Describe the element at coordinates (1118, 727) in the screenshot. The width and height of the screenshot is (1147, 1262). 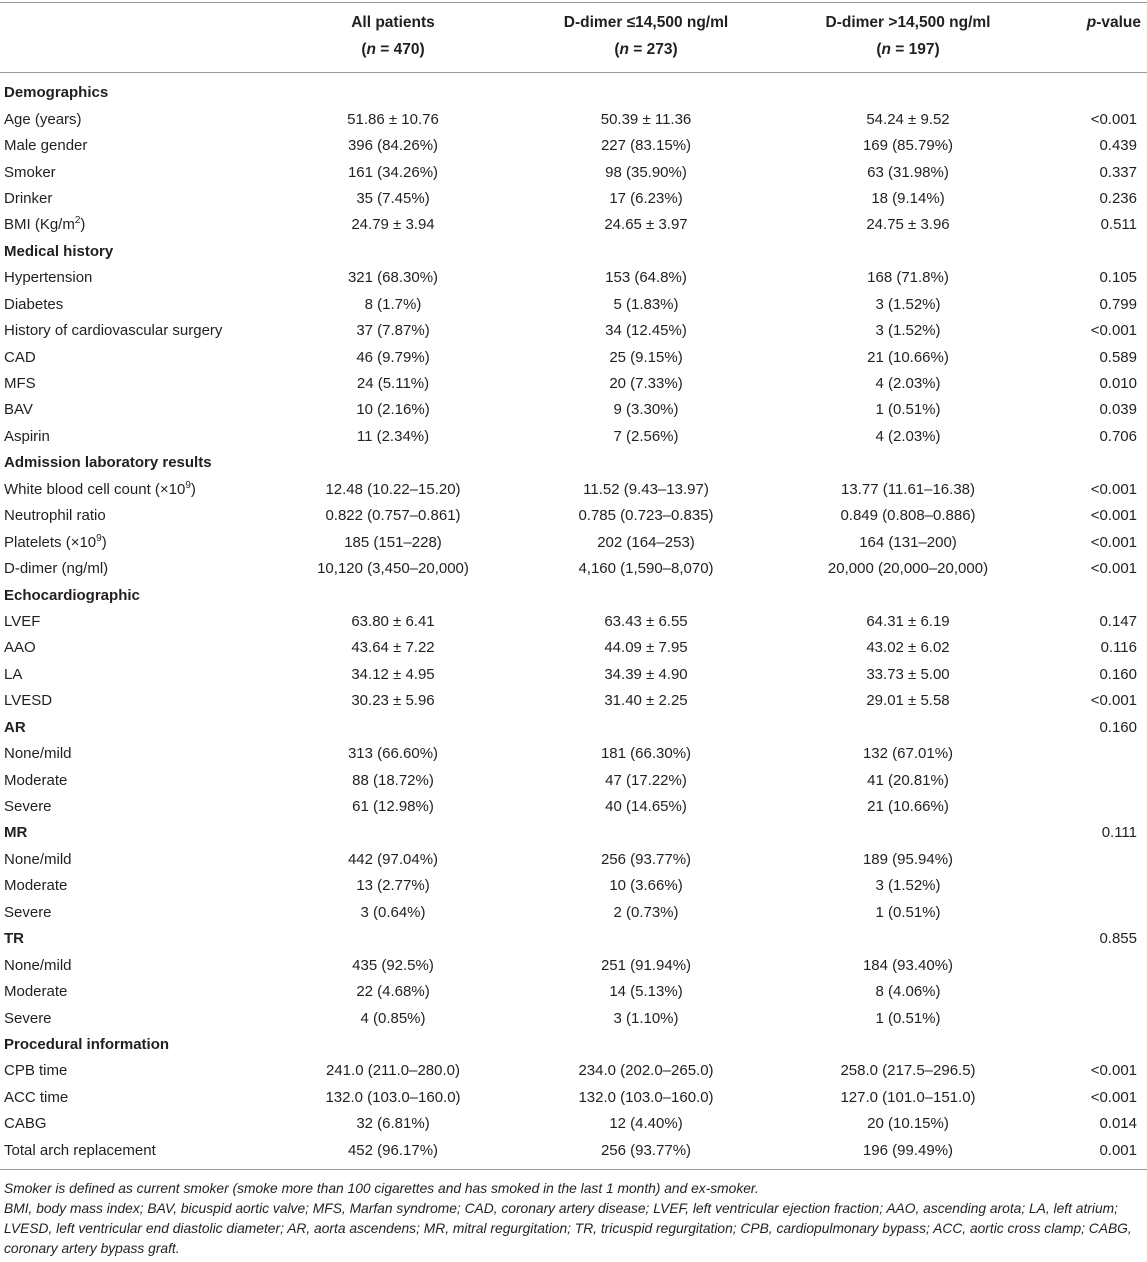
I see `p-value-cell: 0.160` at that location.